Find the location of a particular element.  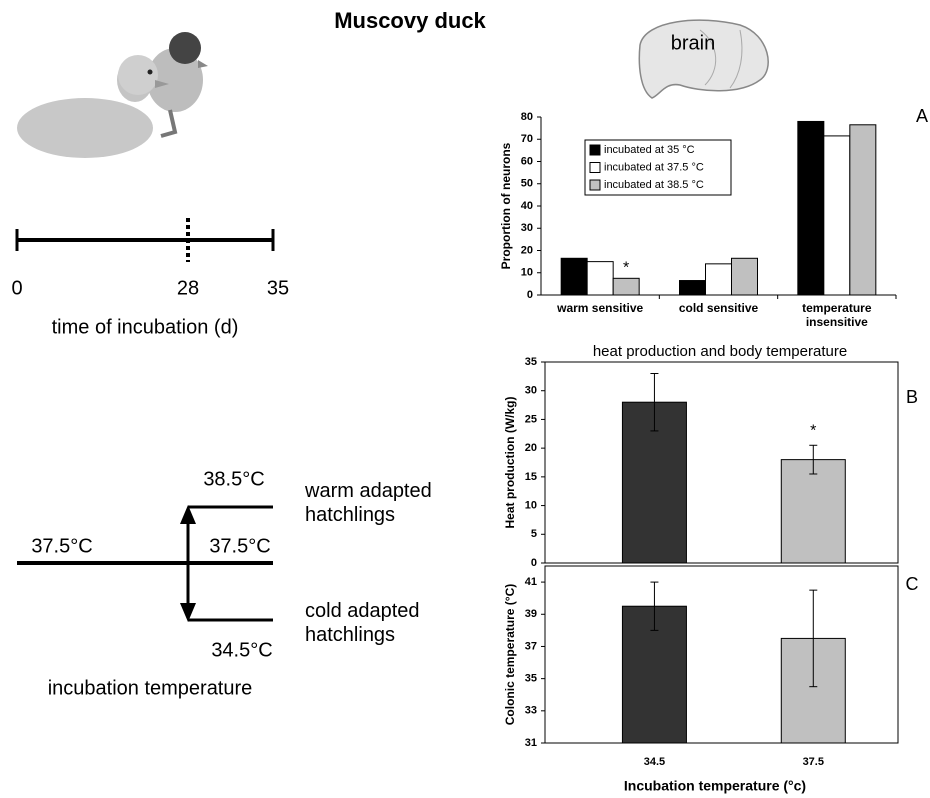

y-tick-label: 25 is located at coordinates (531, 419).